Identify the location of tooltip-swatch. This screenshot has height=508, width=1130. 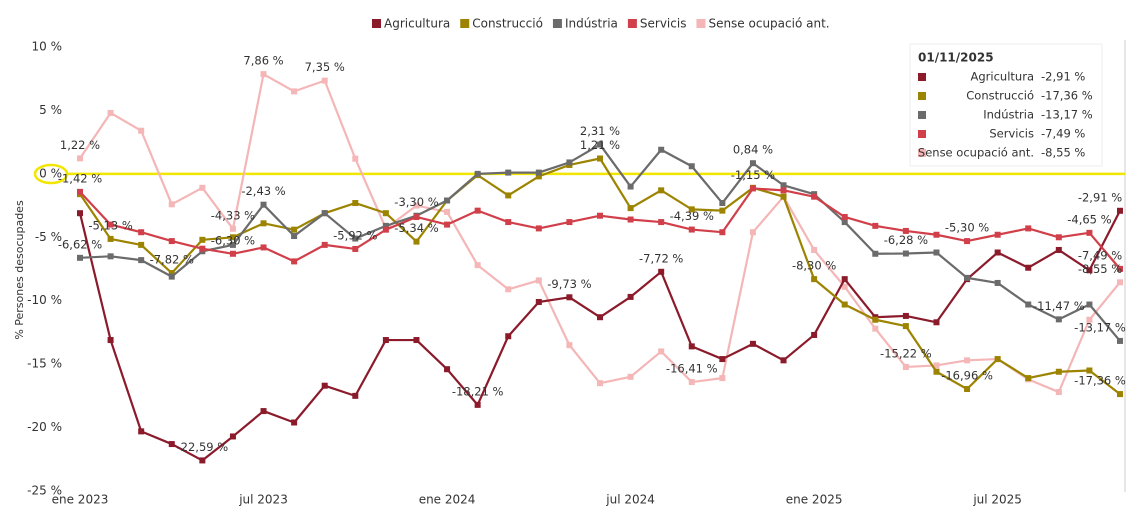
(922, 77).